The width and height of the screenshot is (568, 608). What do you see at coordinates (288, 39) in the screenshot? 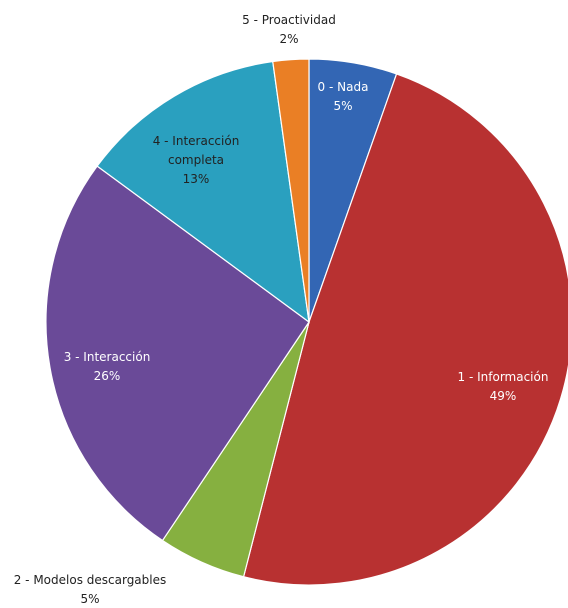
I see `slice-percent-label-5: 2%` at bounding box center [288, 39].